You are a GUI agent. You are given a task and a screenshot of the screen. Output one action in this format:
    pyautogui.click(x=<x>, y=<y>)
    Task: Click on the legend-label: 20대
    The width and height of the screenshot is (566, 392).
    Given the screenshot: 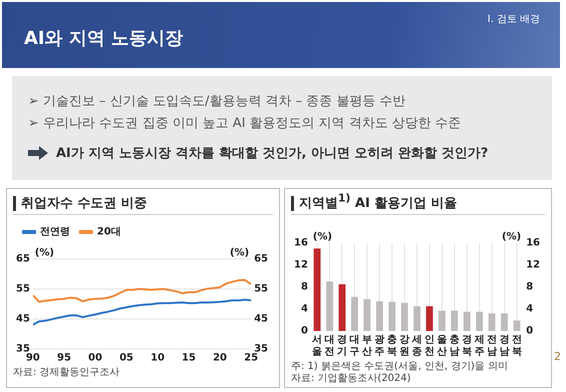 What is the action you would take?
    pyautogui.click(x=109, y=232)
    